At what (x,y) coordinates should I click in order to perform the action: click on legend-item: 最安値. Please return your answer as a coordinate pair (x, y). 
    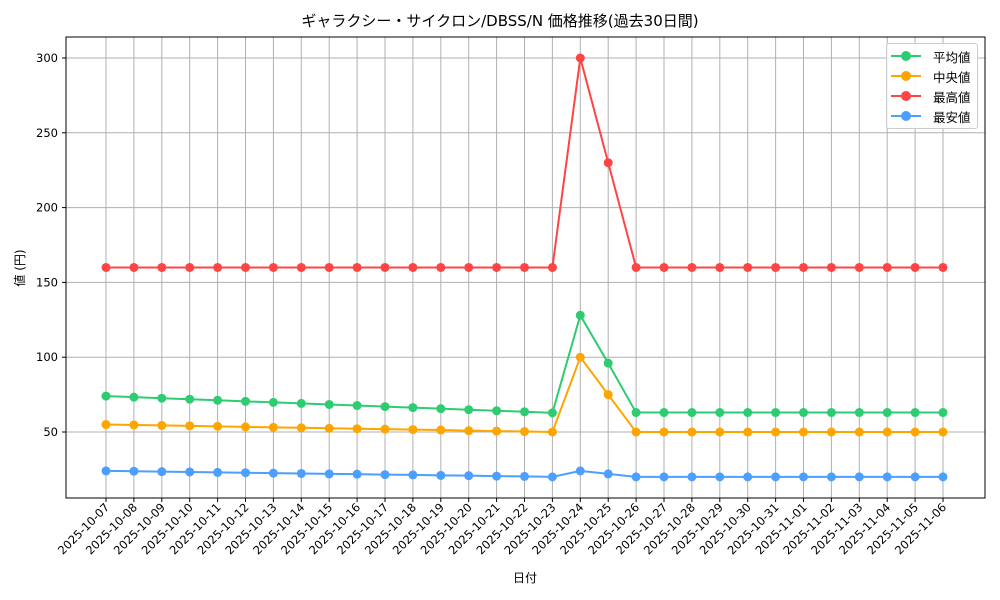
    Looking at the image, I should click on (932, 116).